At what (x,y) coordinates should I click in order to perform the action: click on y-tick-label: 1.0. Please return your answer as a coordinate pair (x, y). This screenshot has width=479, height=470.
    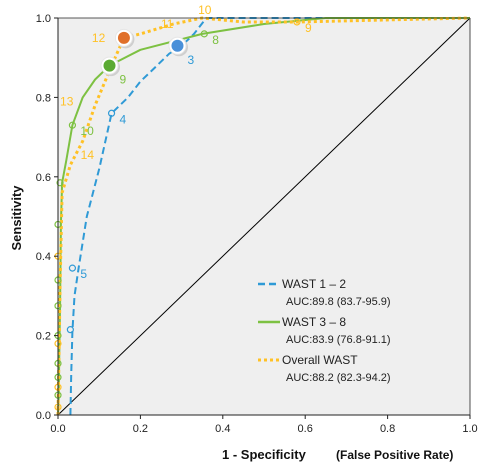
    Looking at the image, I should click on (43, 19).